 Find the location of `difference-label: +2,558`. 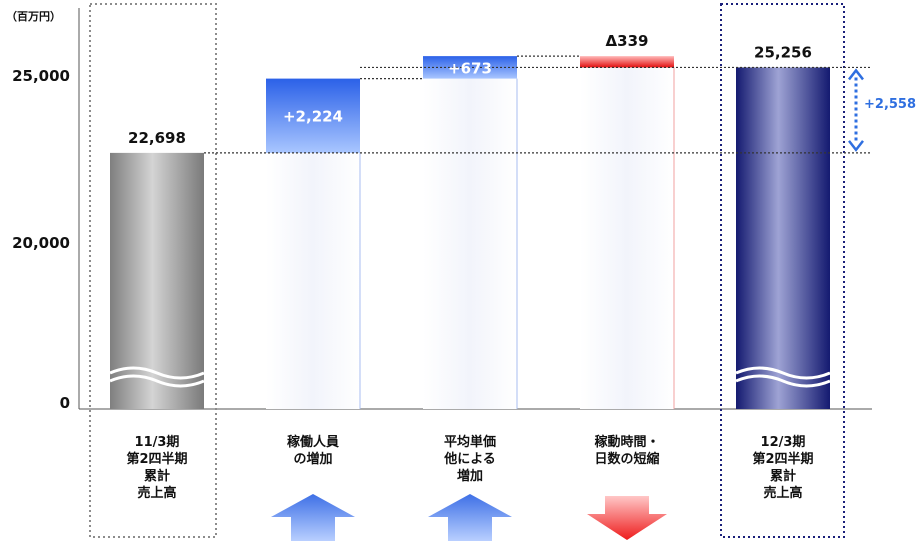

difference-label: +2,558 is located at coordinates (890, 104).